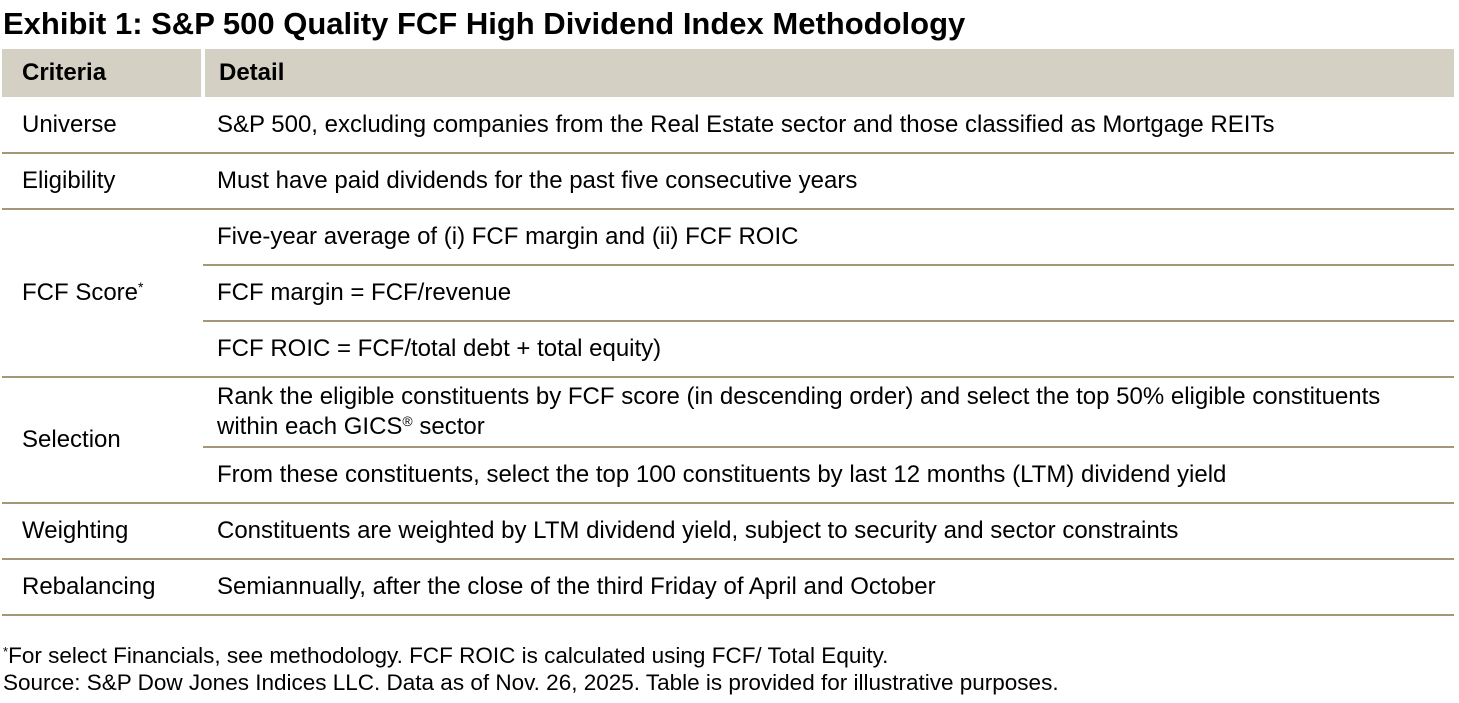  Describe the element at coordinates (103, 73) in the screenshot. I see `column-header-criteria: Criteria` at that location.